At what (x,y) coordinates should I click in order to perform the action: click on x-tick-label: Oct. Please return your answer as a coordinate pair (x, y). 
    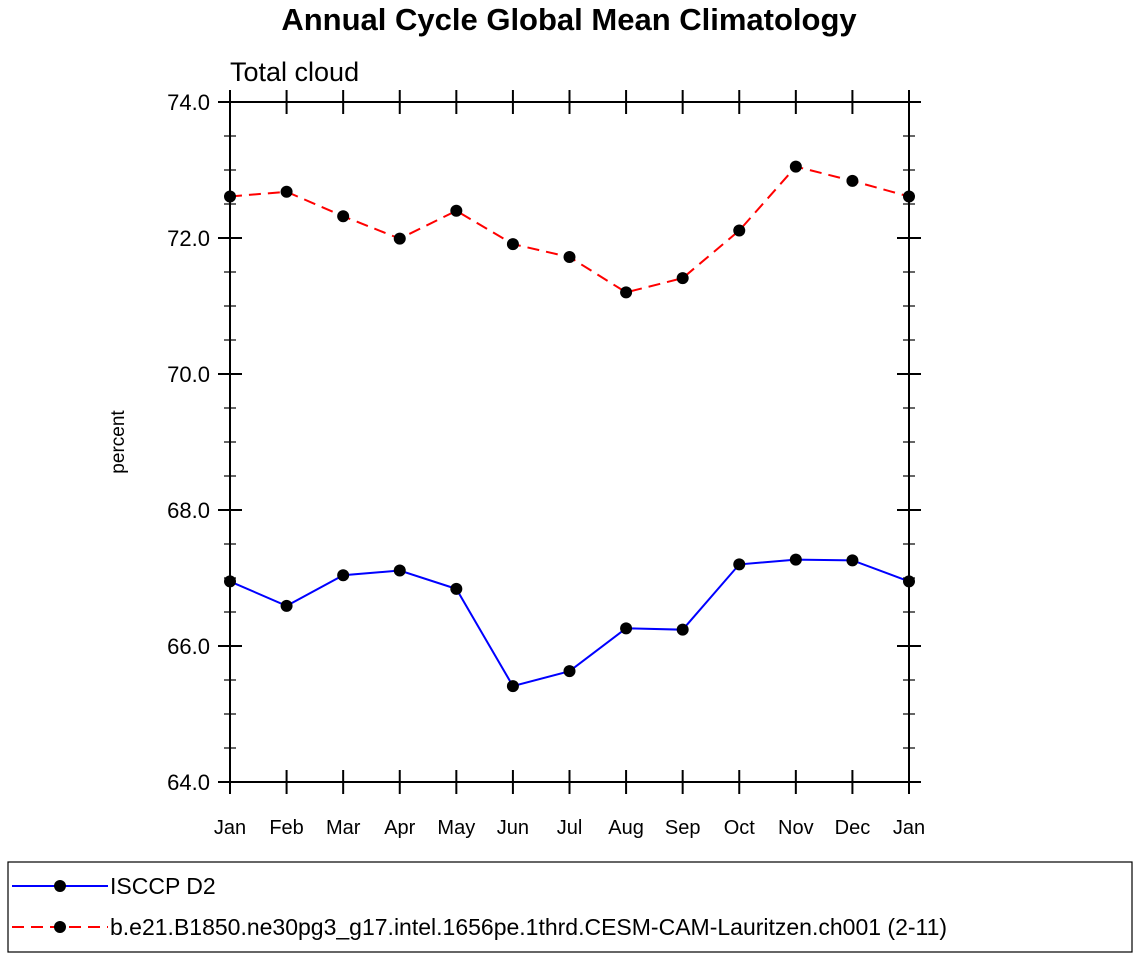
    Looking at the image, I should click on (740, 828).